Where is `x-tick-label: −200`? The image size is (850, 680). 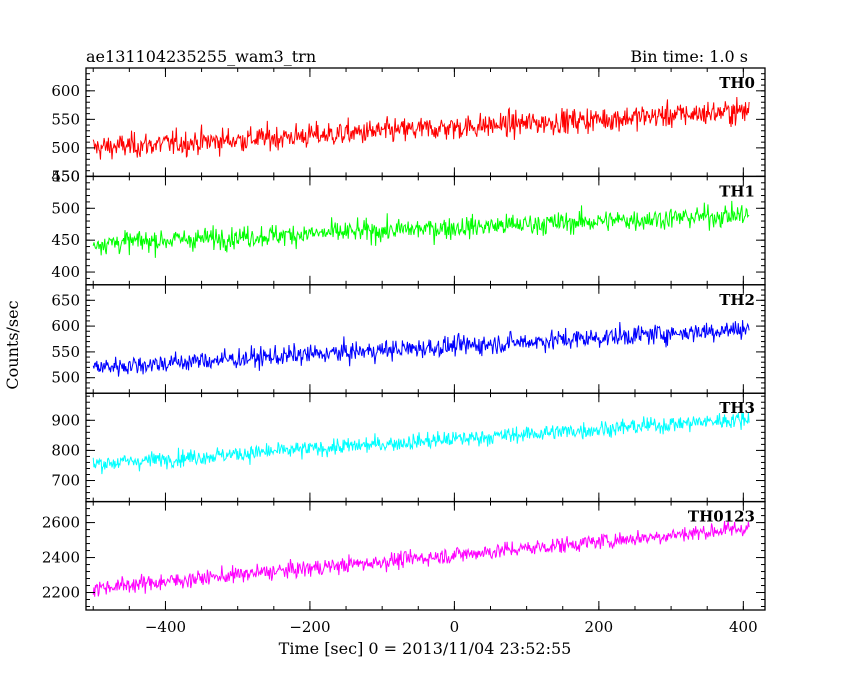
x-tick-label: −200 is located at coordinates (309, 627).